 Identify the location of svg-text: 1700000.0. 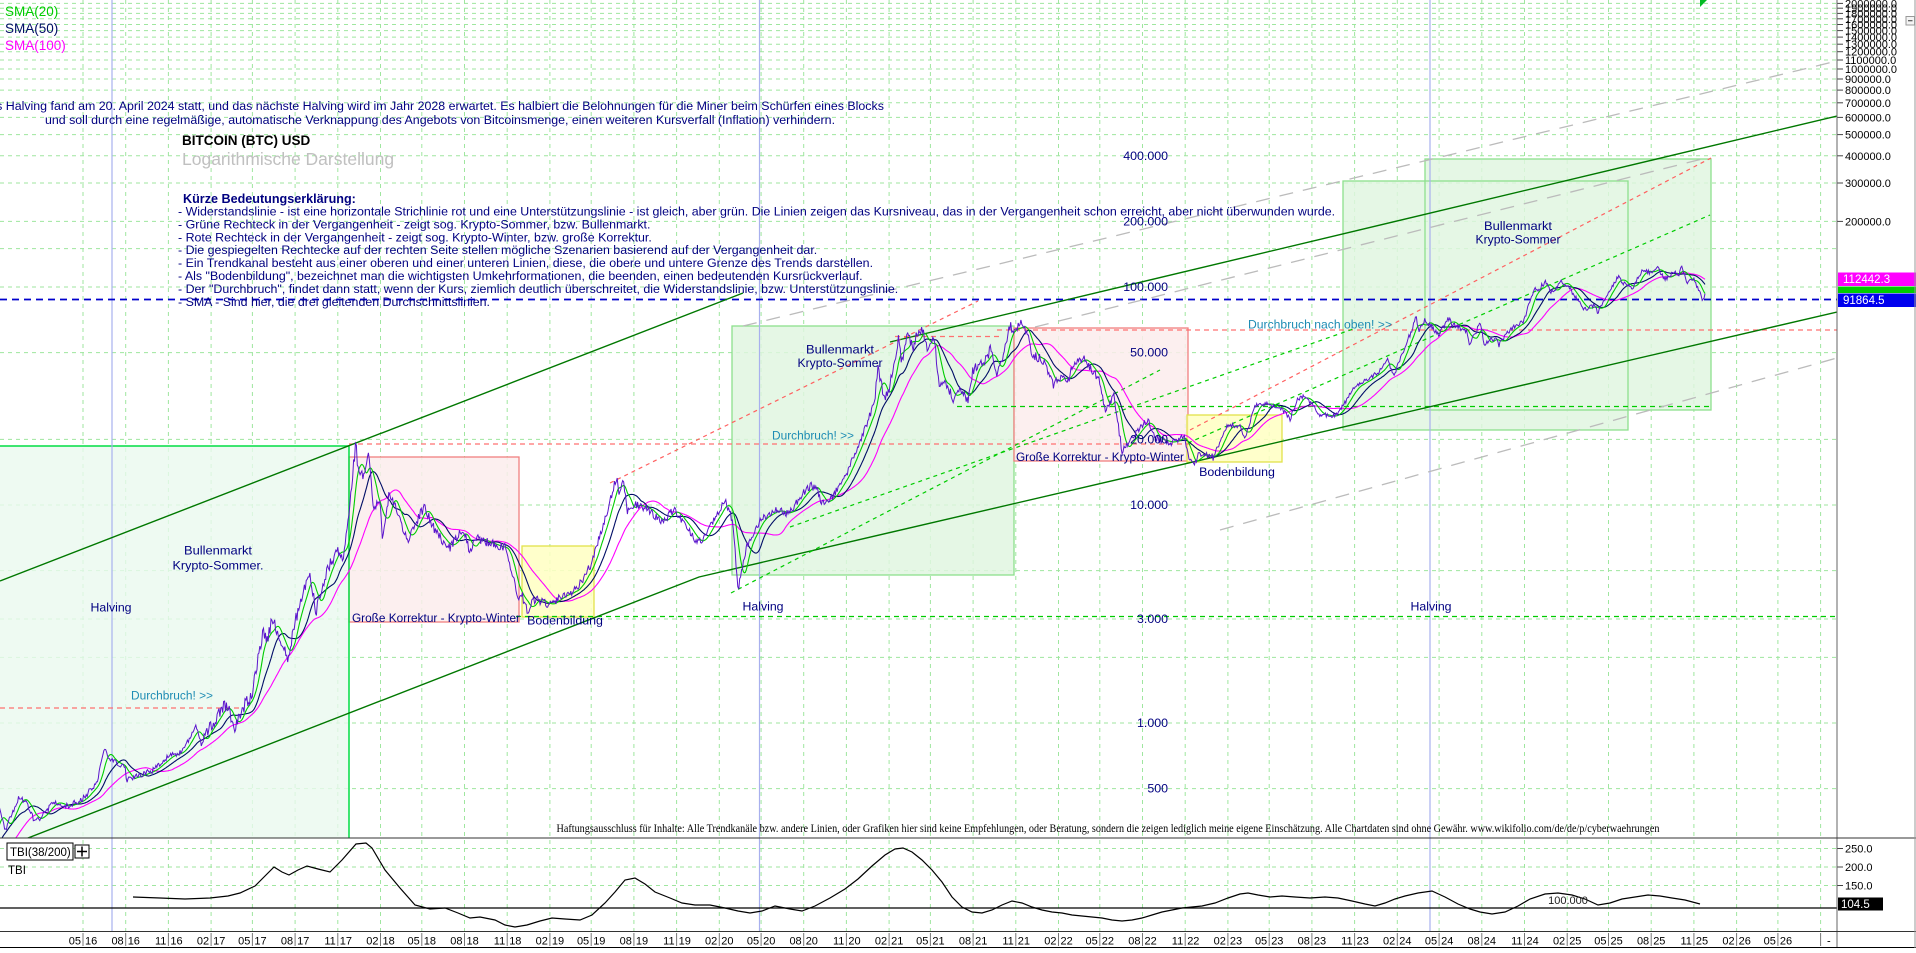
(1871, 20).